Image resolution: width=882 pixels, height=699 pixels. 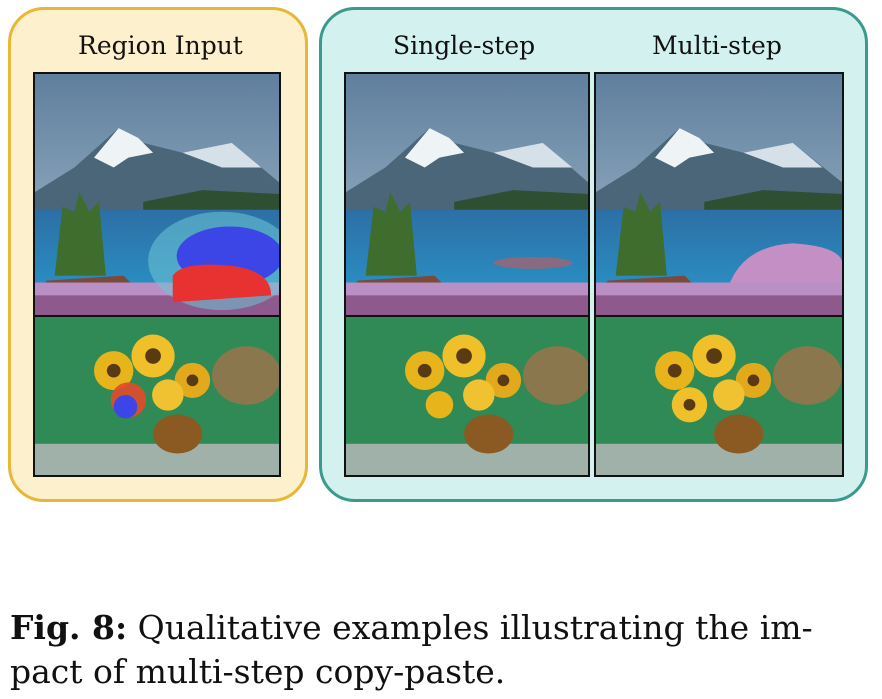 What do you see at coordinates (719, 194) in the screenshot?
I see `multi-step-lake-image` at bounding box center [719, 194].